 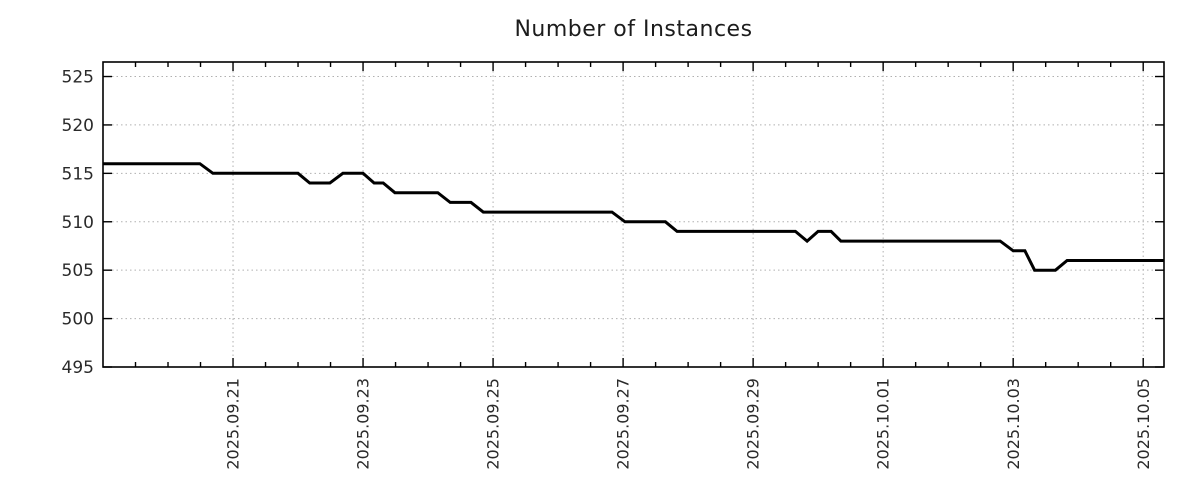 What do you see at coordinates (233, 424) in the screenshot?
I see `x-axis-tick-label: 2025.09.21` at bounding box center [233, 424].